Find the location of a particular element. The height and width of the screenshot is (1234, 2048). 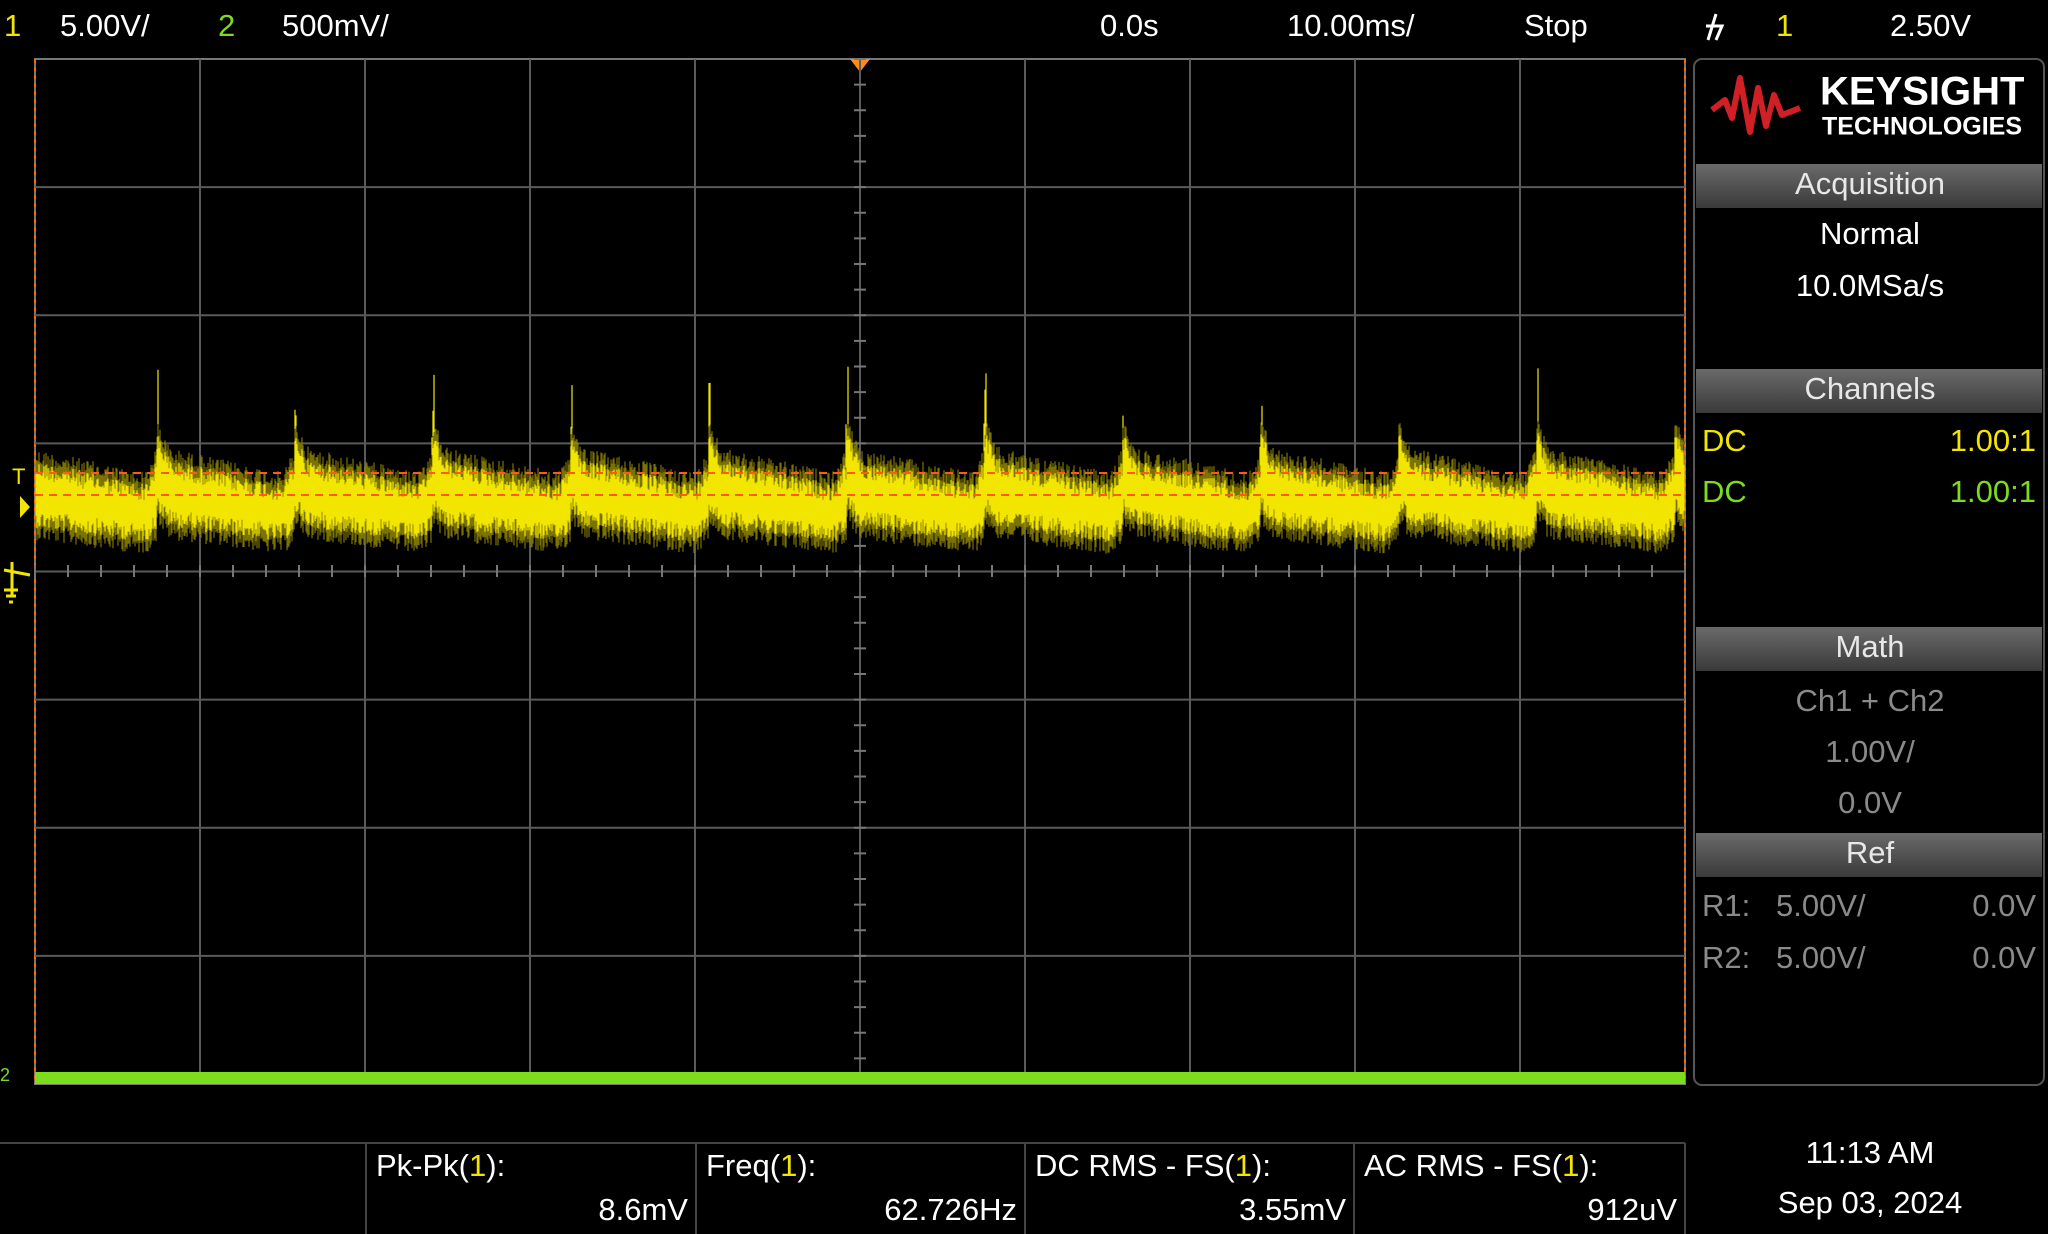

sample-rate: 10.0MSa/s is located at coordinates (1870, 285).